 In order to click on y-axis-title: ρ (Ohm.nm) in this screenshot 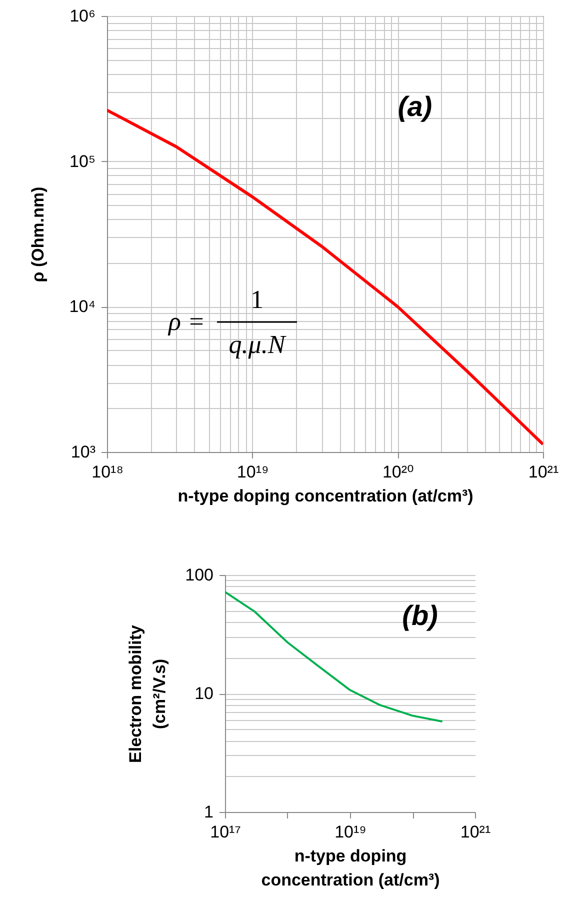, I will do `click(38, 234)`.